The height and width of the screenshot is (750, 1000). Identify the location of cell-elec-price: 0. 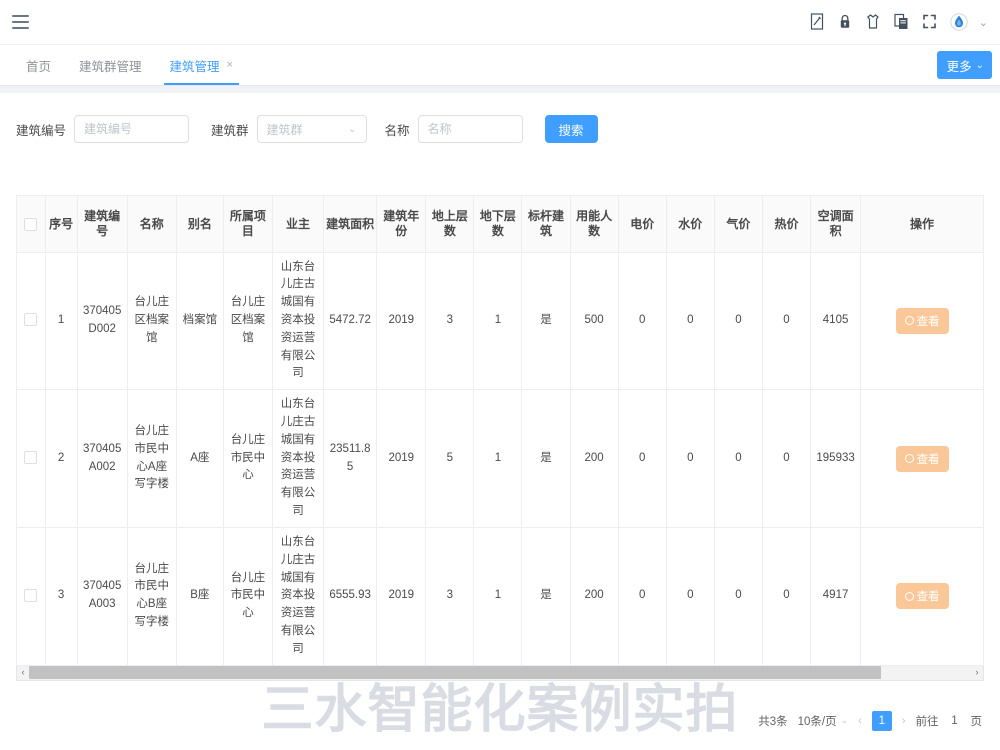
(642, 321).